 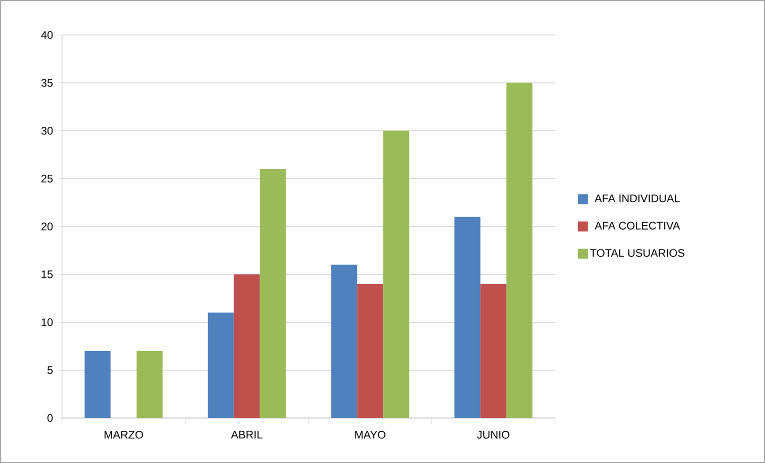 What do you see at coordinates (47, 130) in the screenshot?
I see `y-tick-label: 30` at bounding box center [47, 130].